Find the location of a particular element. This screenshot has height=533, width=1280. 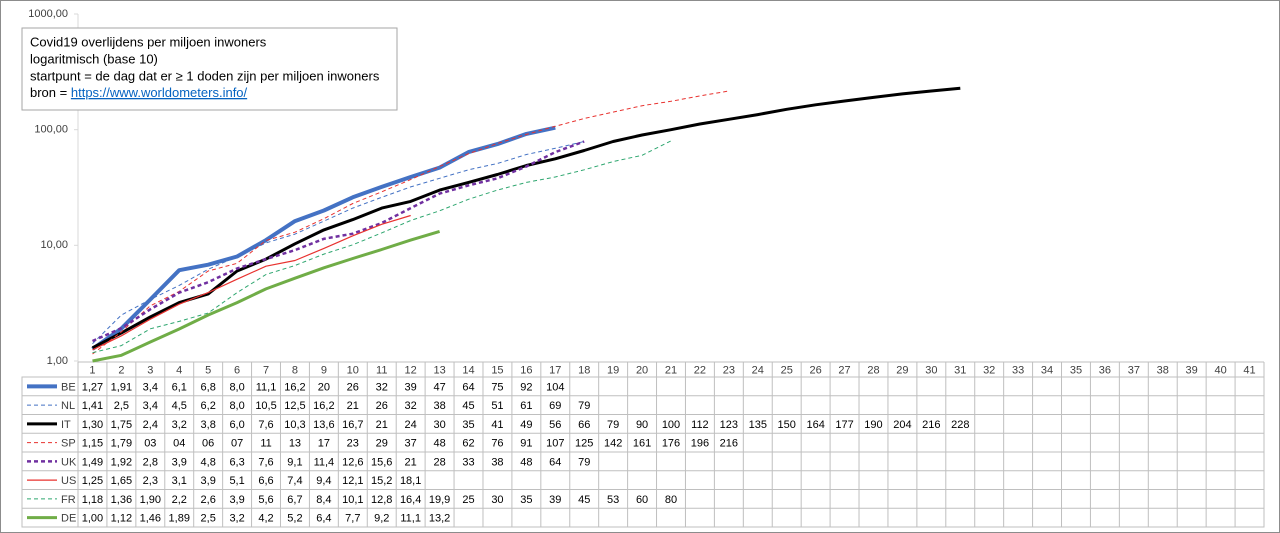

table-value: 33 is located at coordinates (468, 462).